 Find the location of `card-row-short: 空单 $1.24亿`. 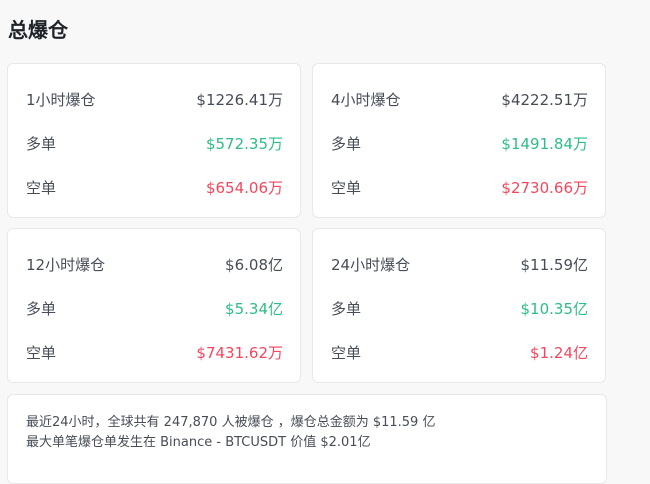

card-row-short: 空单 $1.24亿 is located at coordinates (459, 352).